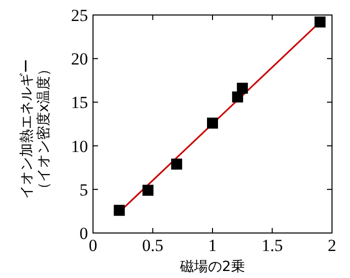 The width and height of the screenshot is (350, 278). Describe the element at coordinates (35, 129) in the screenshot. I see `y-axis-title: イオン加熱エネルギー（イオン密度x温度）` at that location.